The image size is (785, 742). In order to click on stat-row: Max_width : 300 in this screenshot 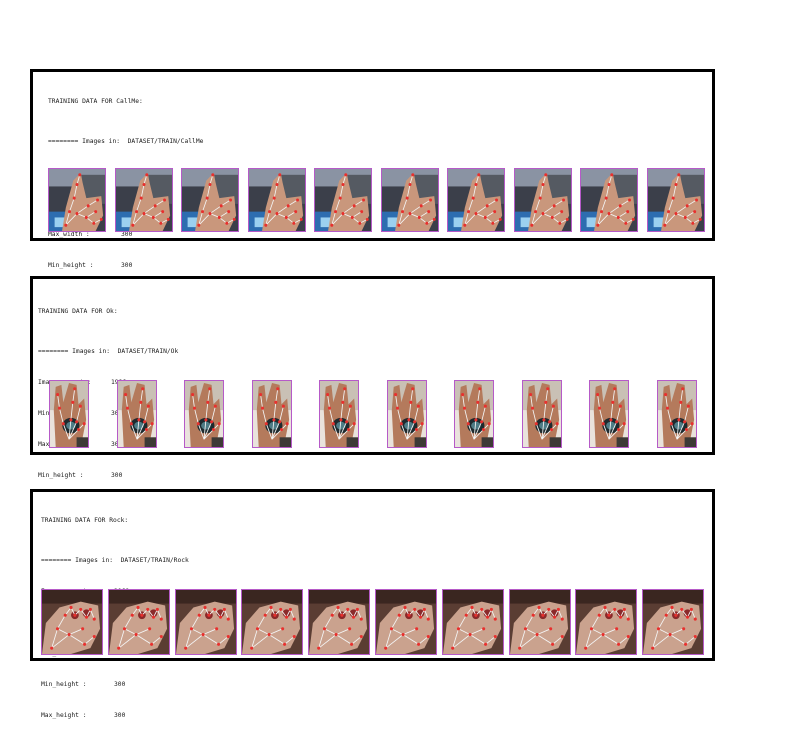, I will do `click(125, 235)`.